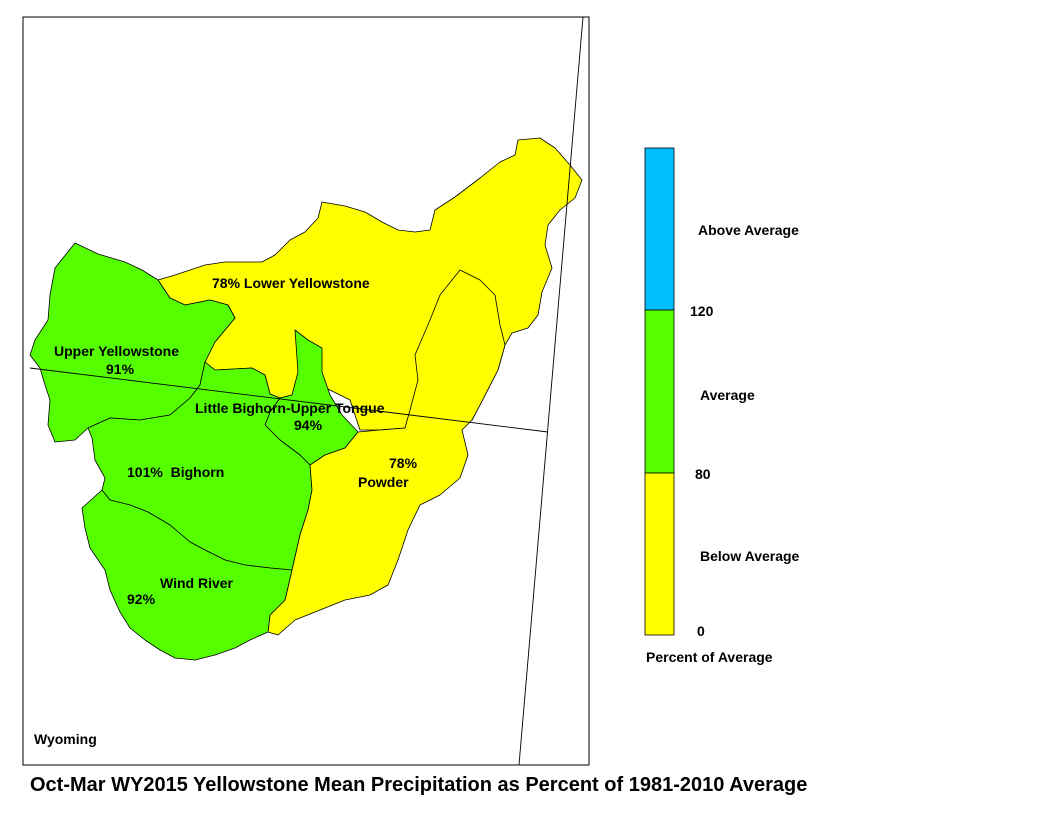 Image resolution: width=1056 pixels, height=816 pixels. What do you see at coordinates (197, 583) in the screenshot?
I see `label-wind-river-name: Wind River` at bounding box center [197, 583].